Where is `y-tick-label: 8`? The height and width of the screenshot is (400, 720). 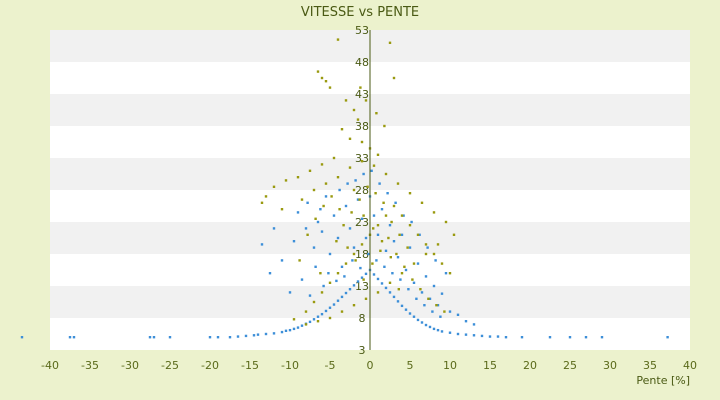
y-tick-label: 8 is located at coordinates (362, 318).